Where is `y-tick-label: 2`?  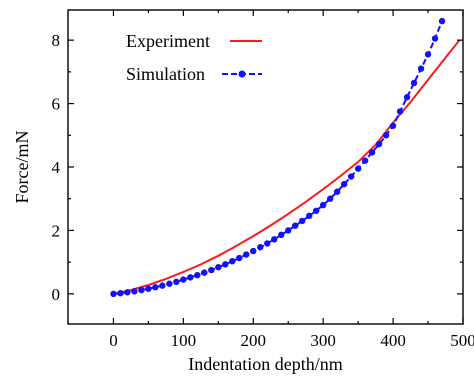
y-tick-label: 2 is located at coordinates (56, 230).